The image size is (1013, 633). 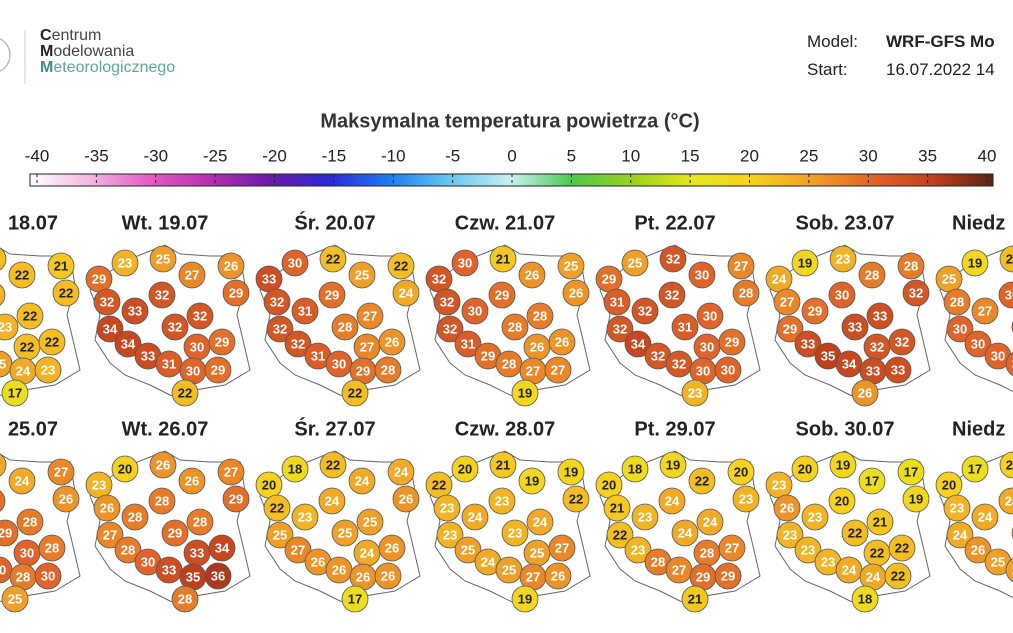 What do you see at coordinates (108, 67) in the screenshot?
I see `logo-line: Meteorologicznego` at bounding box center [108, 67].